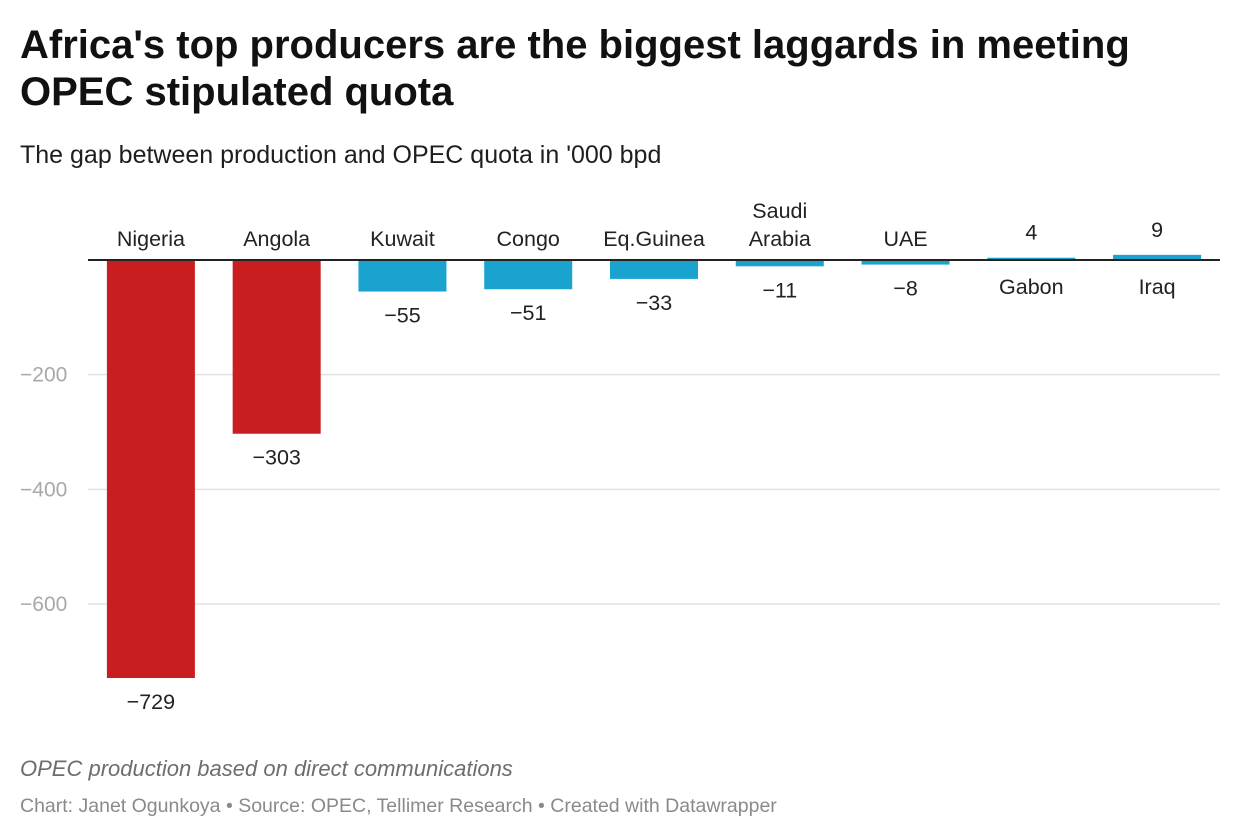 This screenshot has width=1240, height=840. I want to click on value-label: −55, so click(402, 316).